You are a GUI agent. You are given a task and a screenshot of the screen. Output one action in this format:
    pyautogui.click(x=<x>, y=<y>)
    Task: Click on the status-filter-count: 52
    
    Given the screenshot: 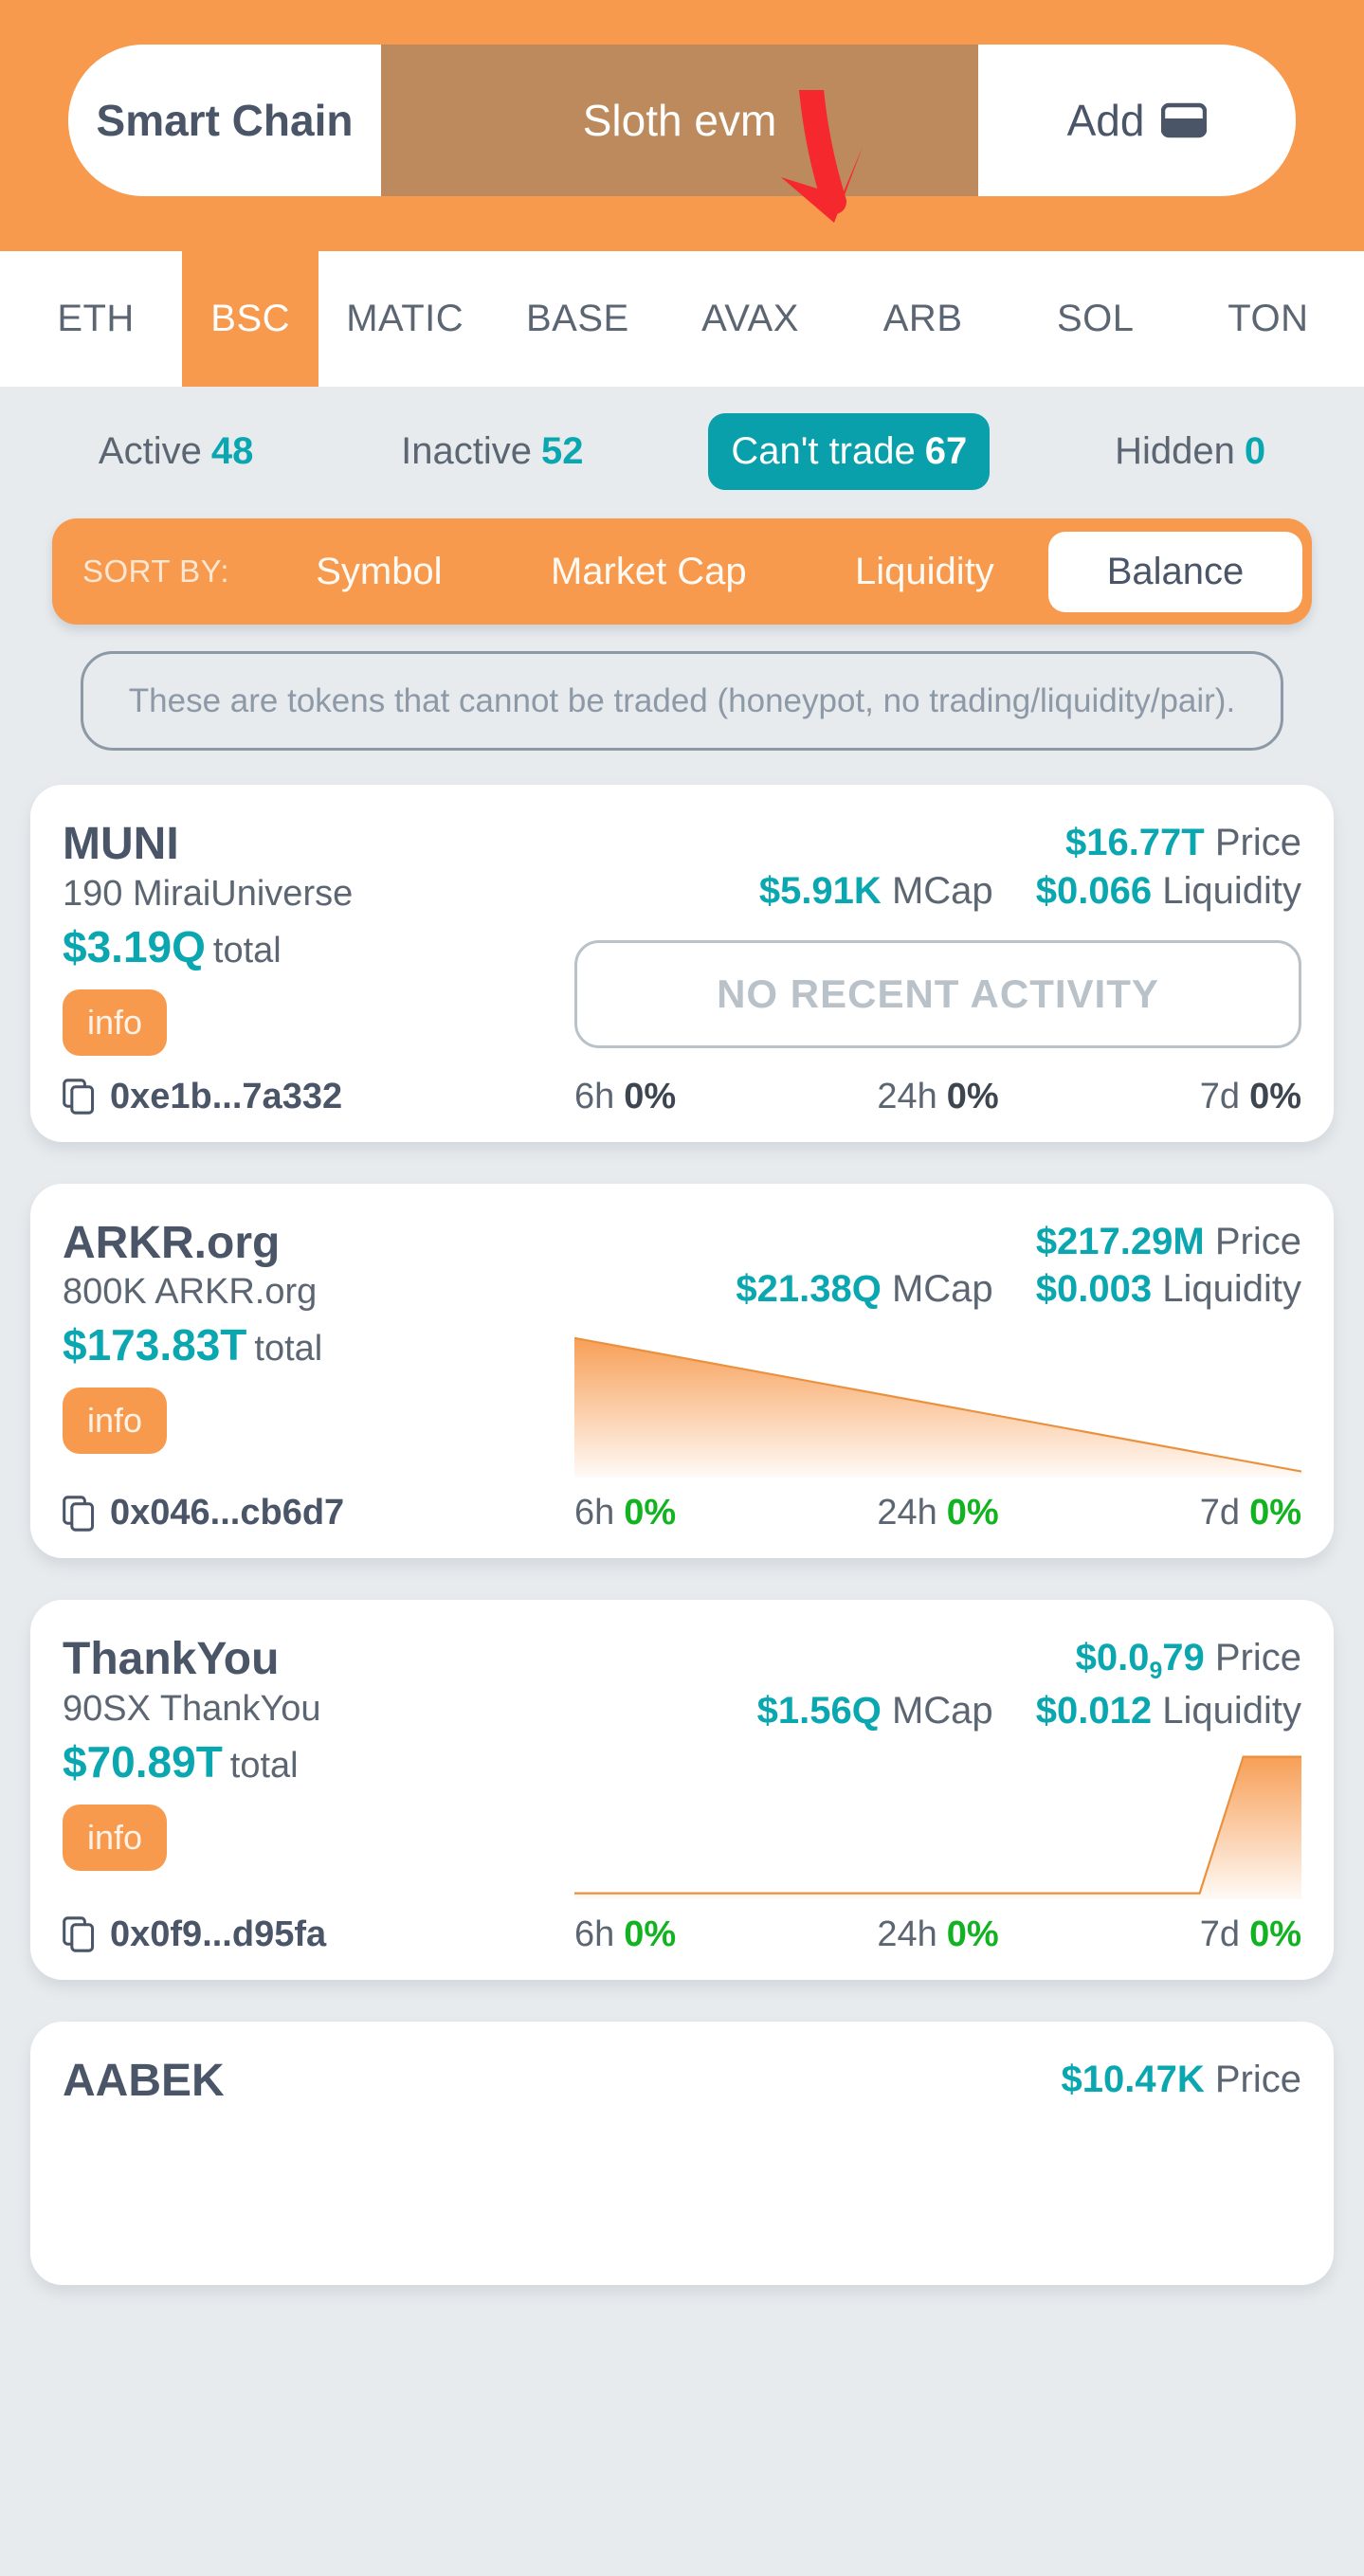 What is the action you would take?
    pyautogui.click(x=562, y=451)
    